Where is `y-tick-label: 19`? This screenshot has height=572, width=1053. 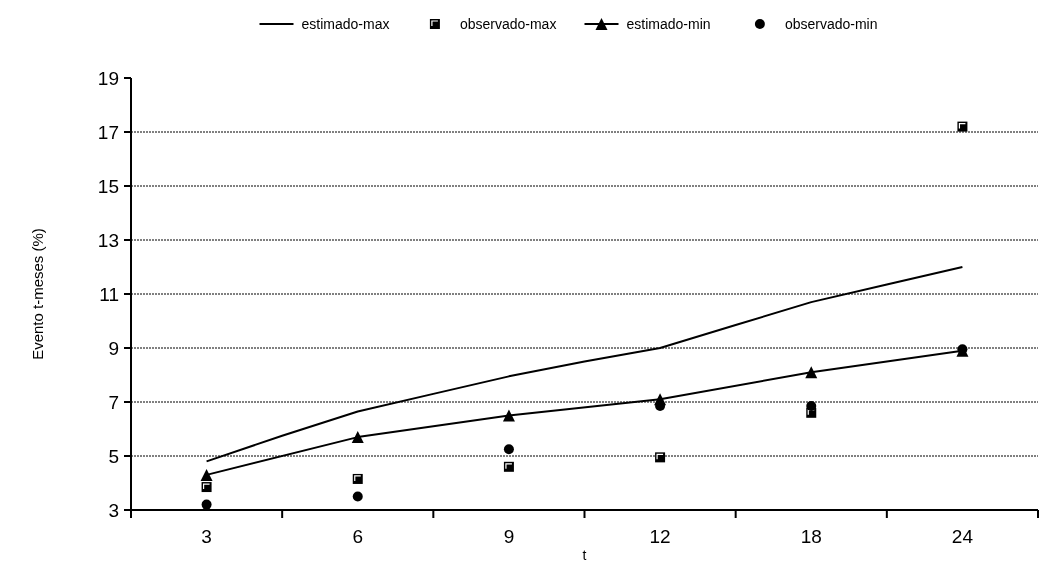
y-tick-label: 19 is located at coordinates (108, 78).